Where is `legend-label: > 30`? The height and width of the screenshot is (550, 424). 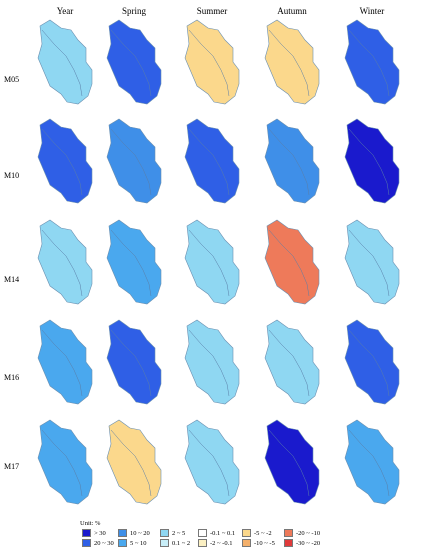
legend-label: > 30 is located at coordinates (100, 533).